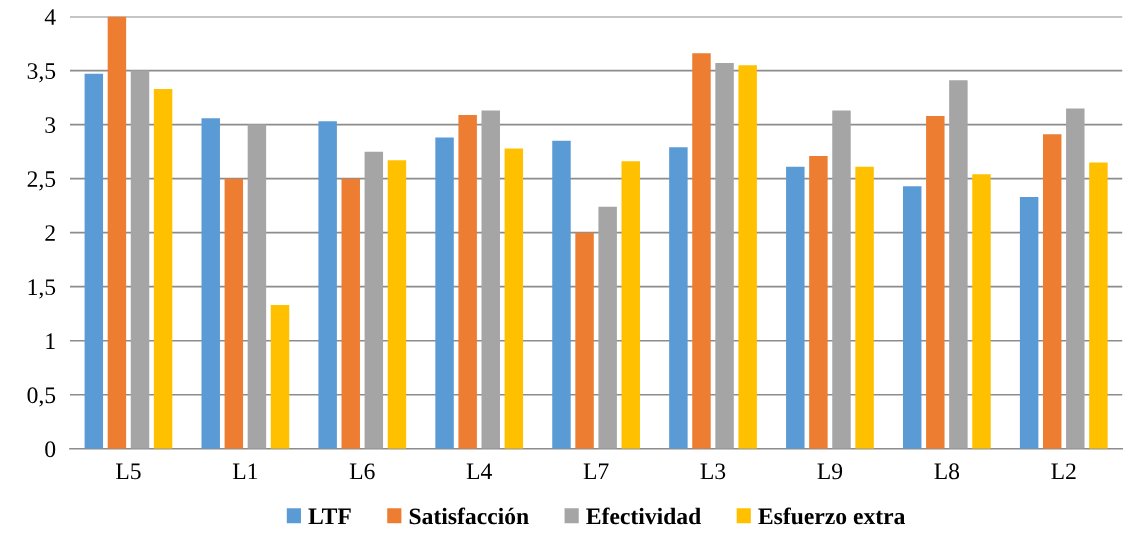  What do you see at coordinates (50, 17) in the screenshot?
I see `y-tick-label: 4` at bounding box center [50, 17].